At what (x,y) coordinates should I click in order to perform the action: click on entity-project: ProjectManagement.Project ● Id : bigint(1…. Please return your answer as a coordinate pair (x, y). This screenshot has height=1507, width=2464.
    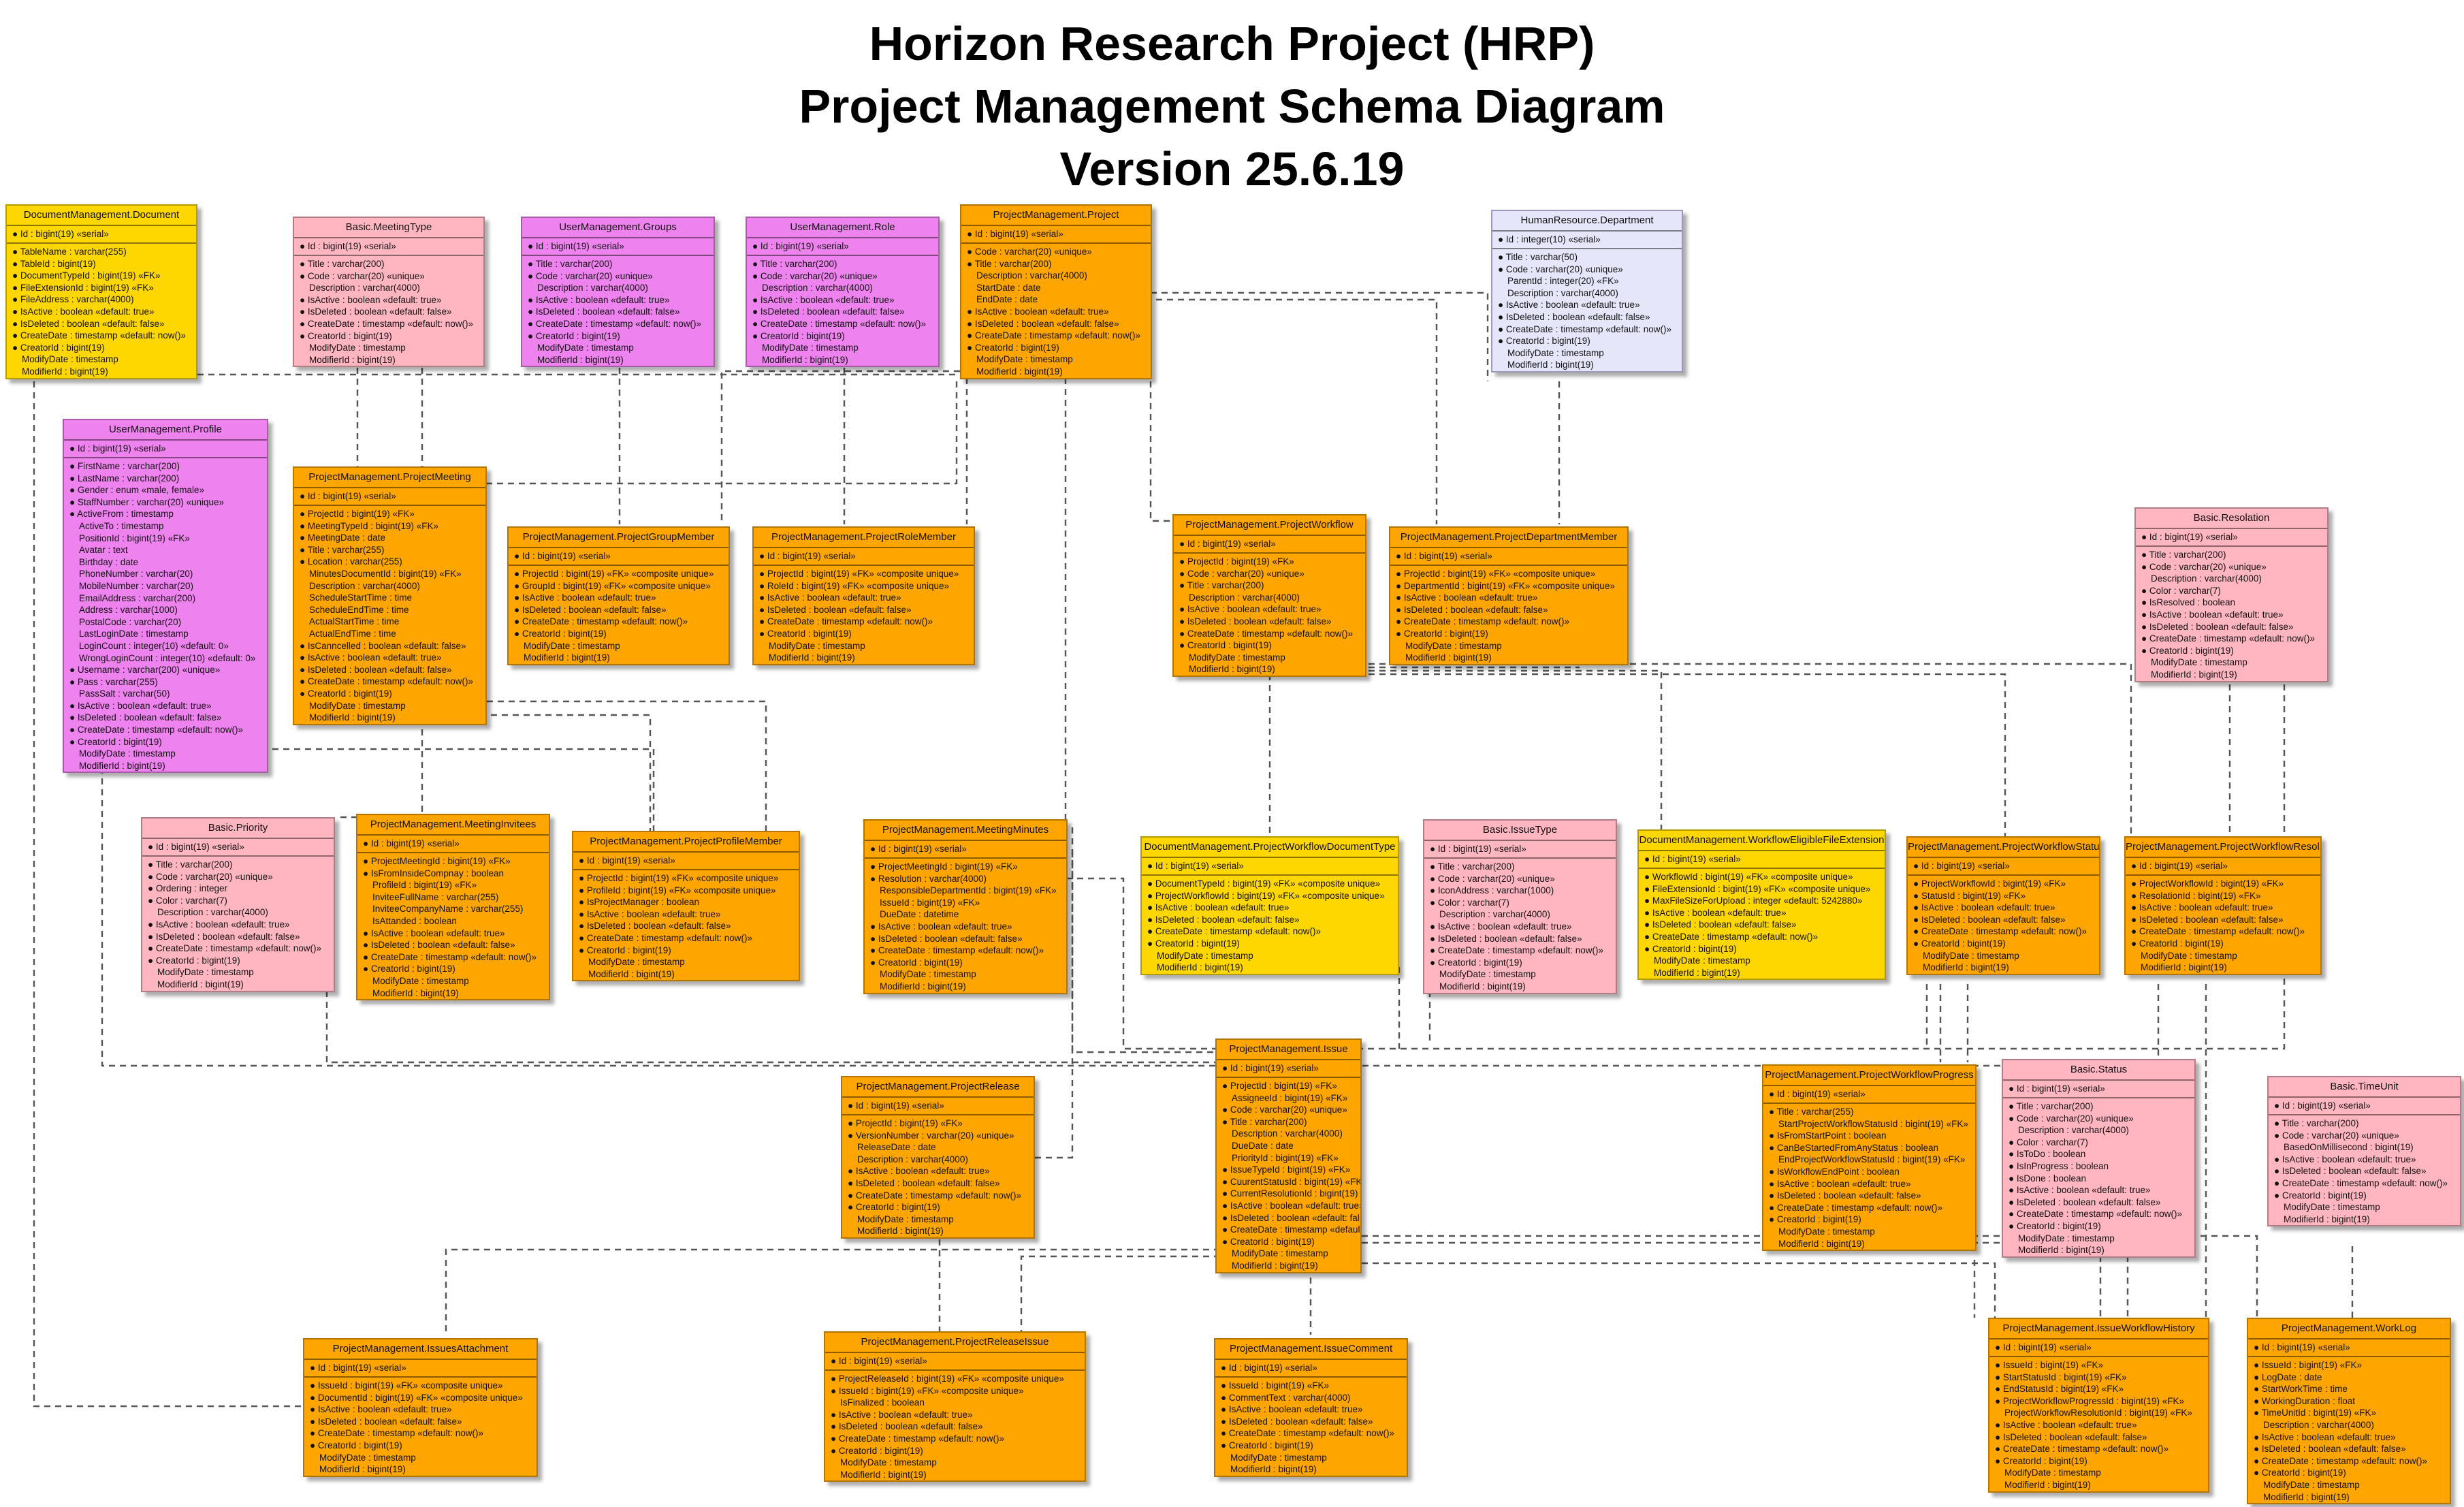
    Looking at the image, I should click on (1056, 291).